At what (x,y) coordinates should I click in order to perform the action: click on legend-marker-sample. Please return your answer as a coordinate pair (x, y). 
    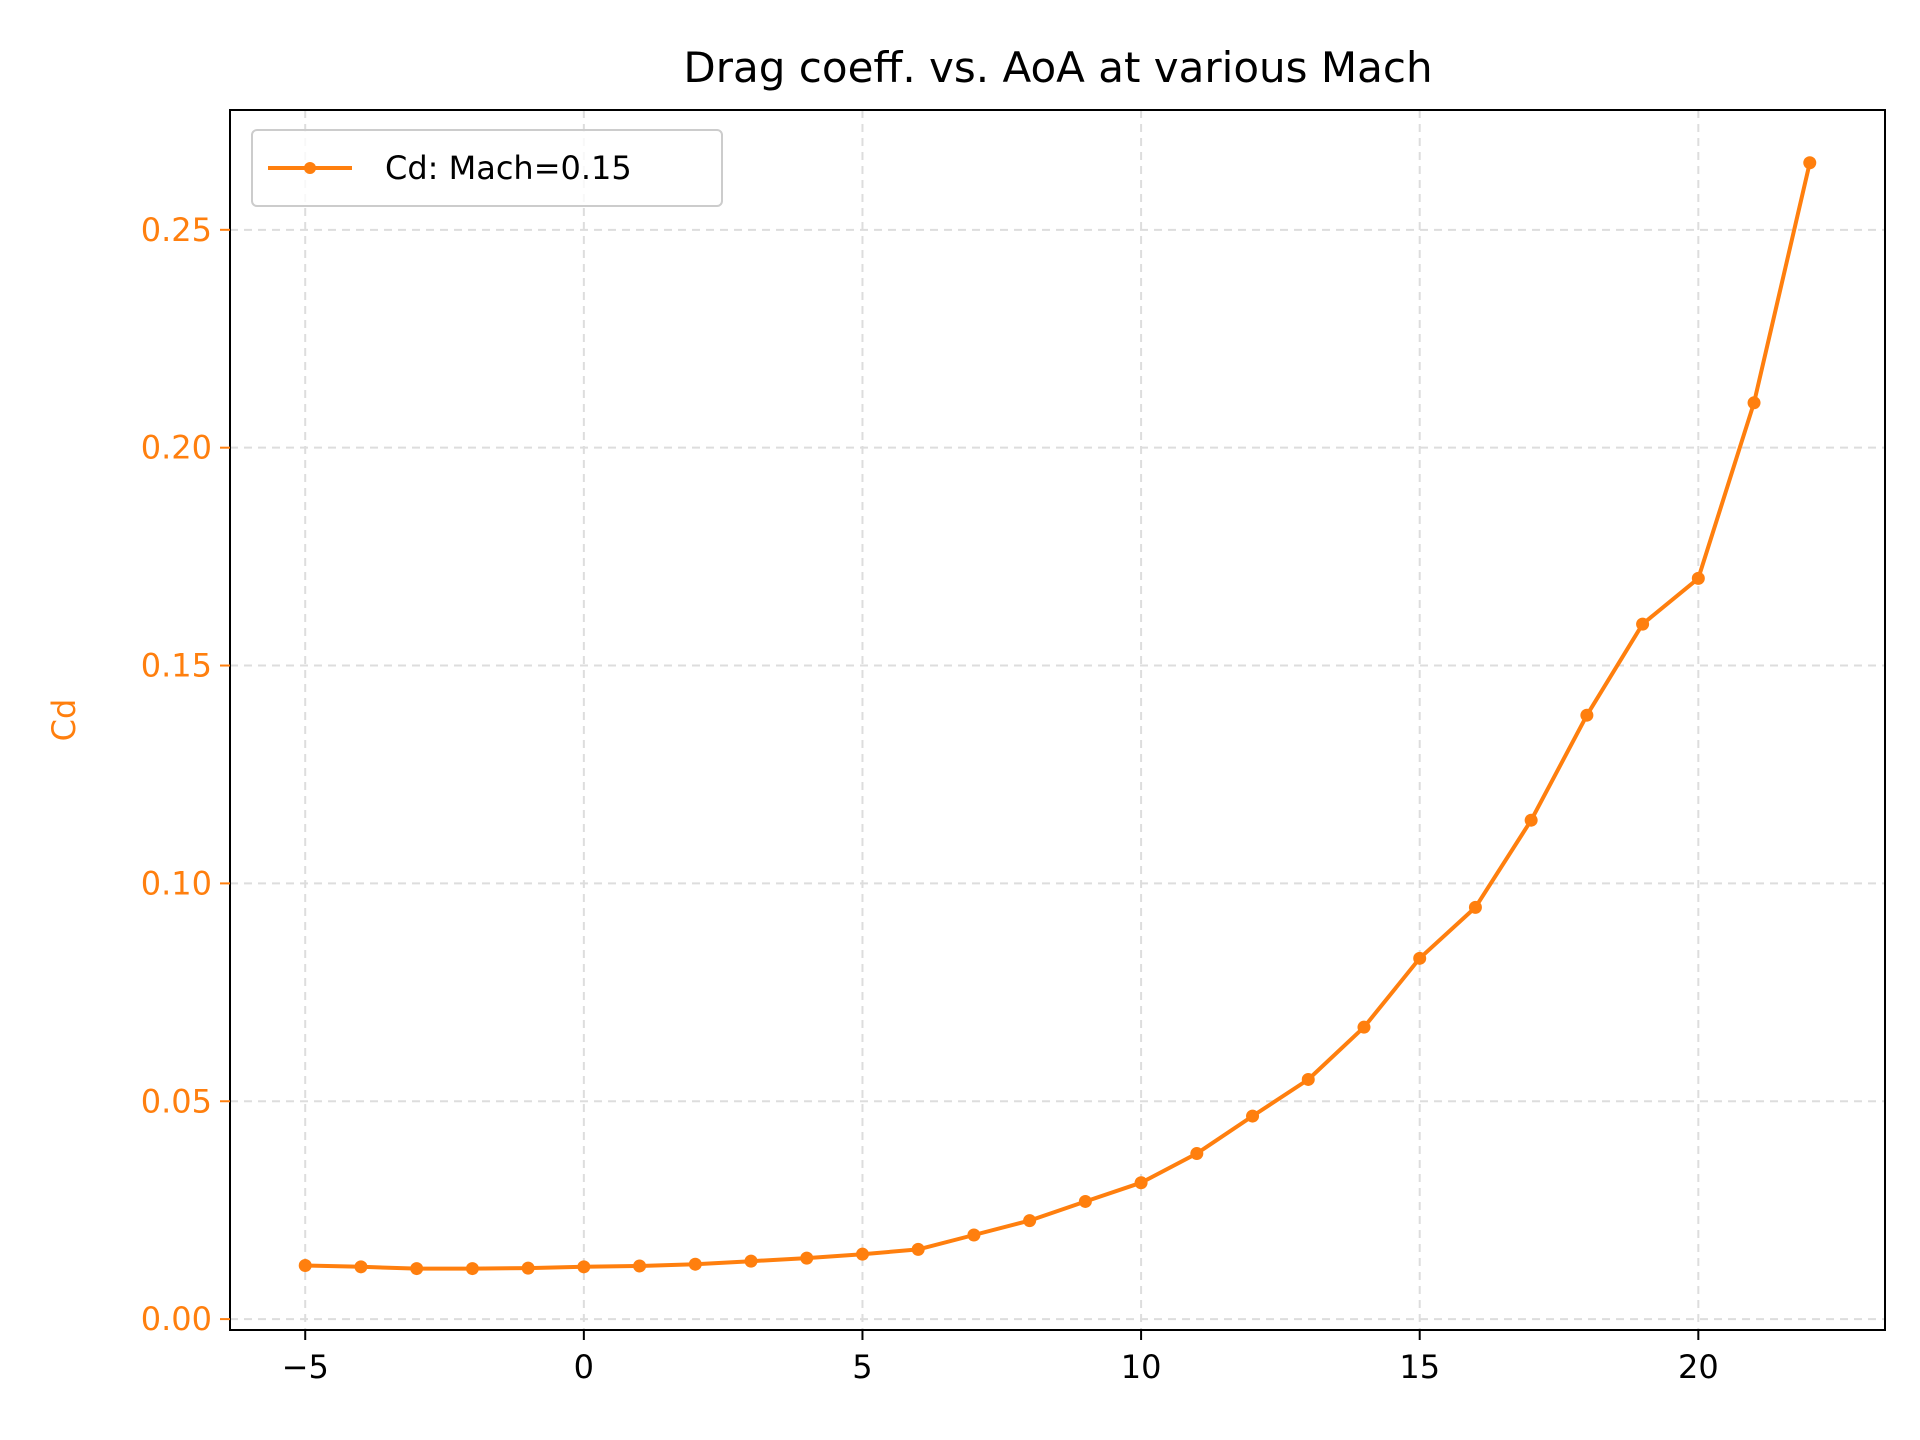
    Looking at the image, I should click on (310, 168).